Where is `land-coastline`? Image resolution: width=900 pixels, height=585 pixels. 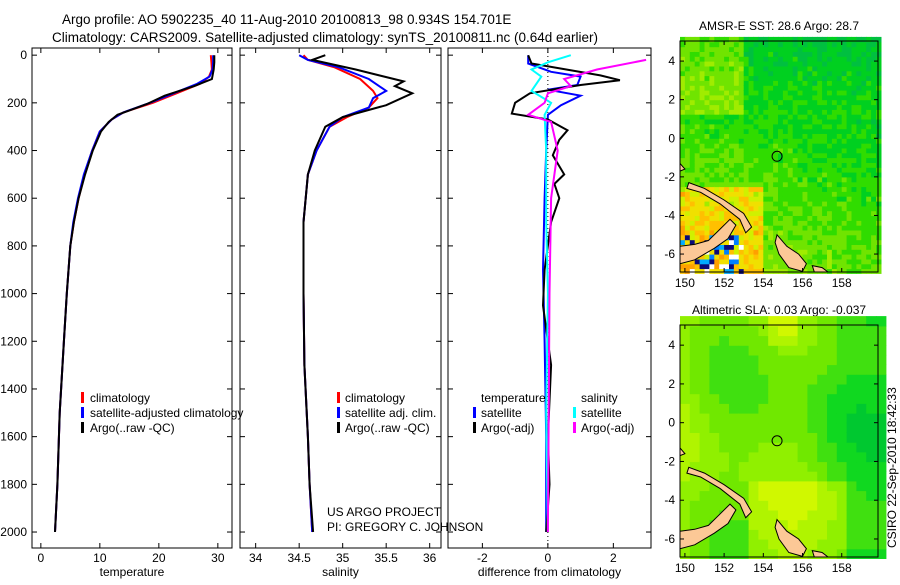 land-coastline is located at coordinates (719, 492).